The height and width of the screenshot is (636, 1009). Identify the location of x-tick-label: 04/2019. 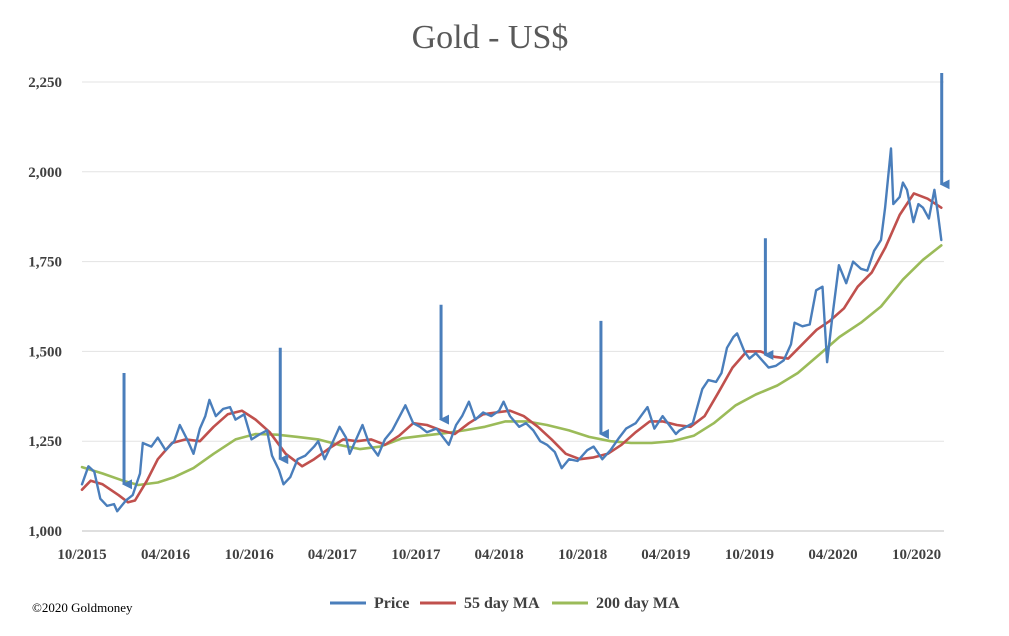
(665, 555).